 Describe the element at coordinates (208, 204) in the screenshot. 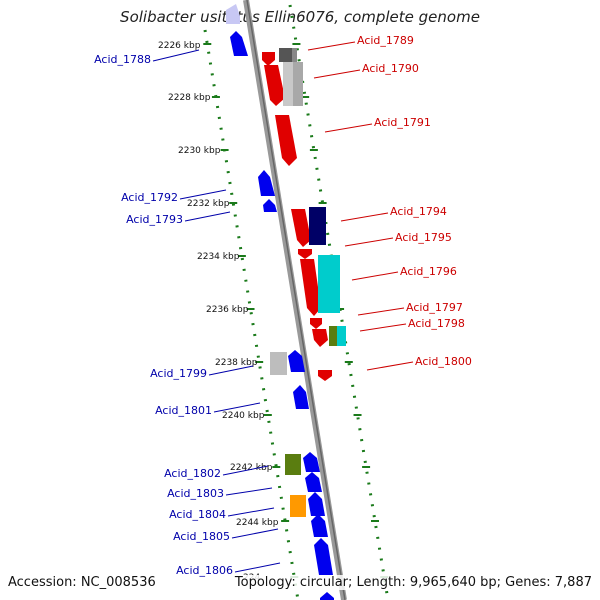

I see `tick-label: 2232 kbp` at that location.